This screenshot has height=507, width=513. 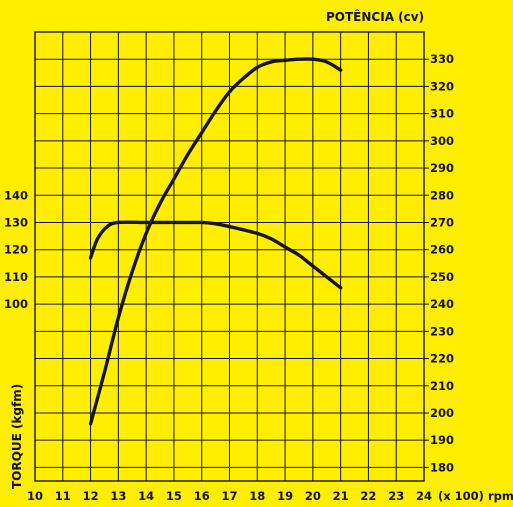 What do you see at coordinates (257, 496) in the screenshot?
I see `x-tick-label: 18` at bounding box center [257, 496].